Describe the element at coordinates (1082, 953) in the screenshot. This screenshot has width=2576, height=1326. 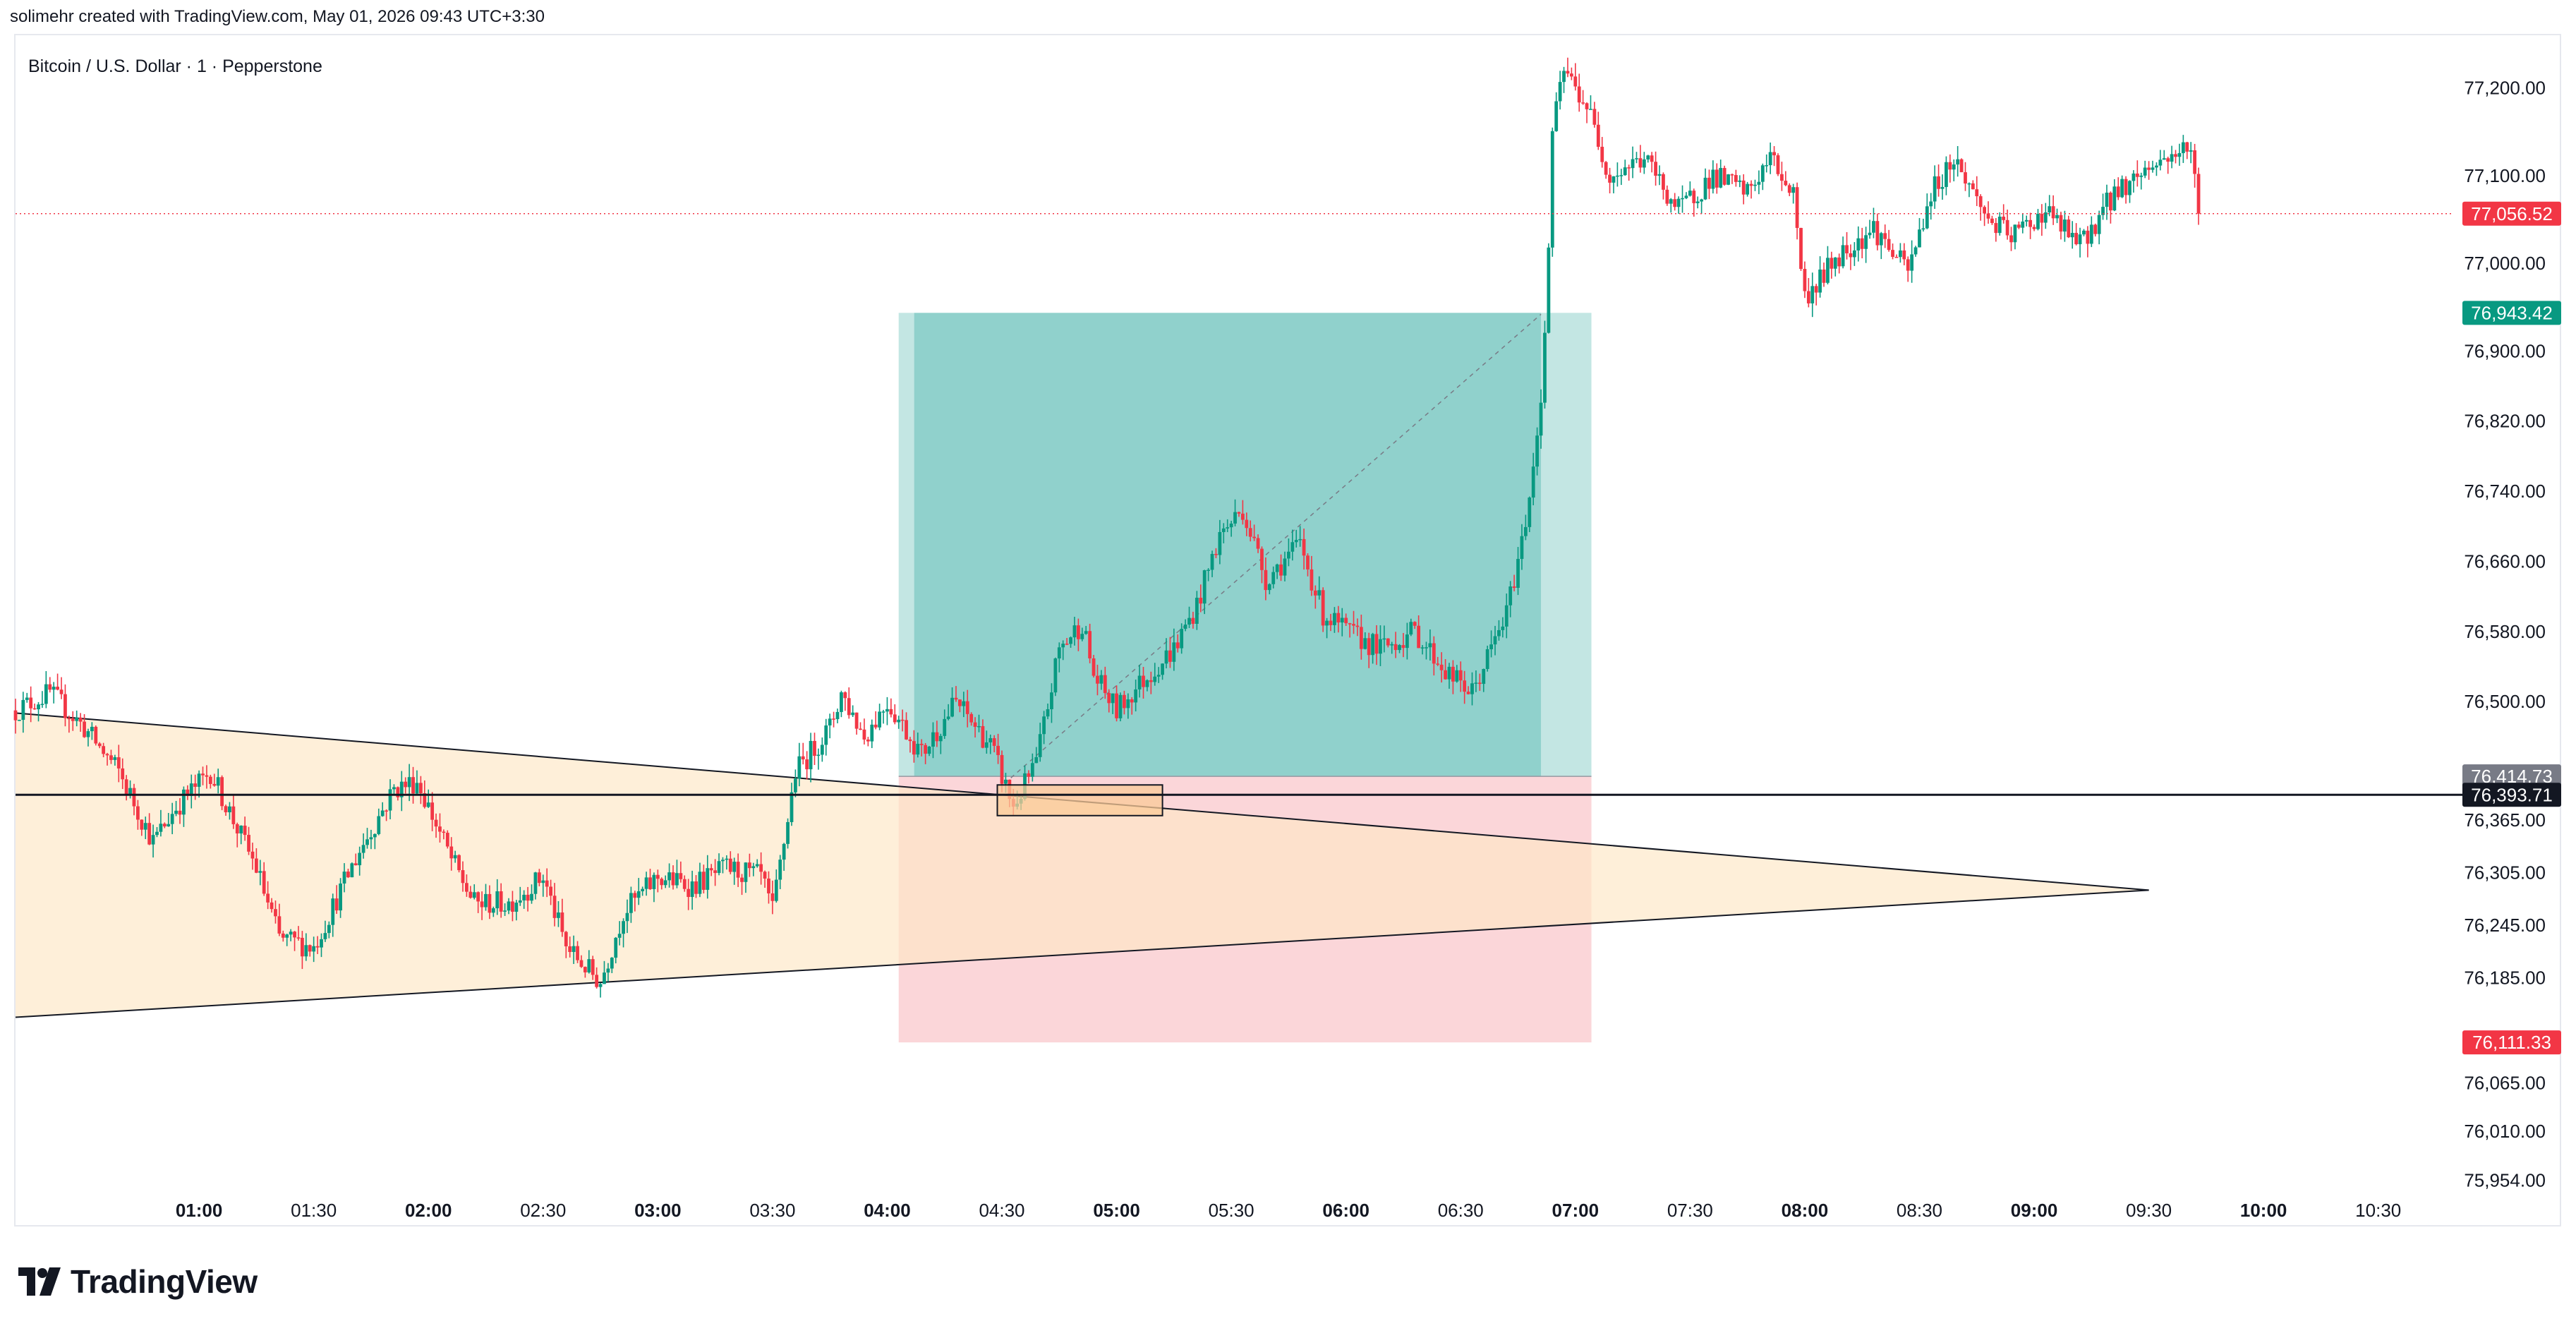
I see `triangle-lower-line` at that location.